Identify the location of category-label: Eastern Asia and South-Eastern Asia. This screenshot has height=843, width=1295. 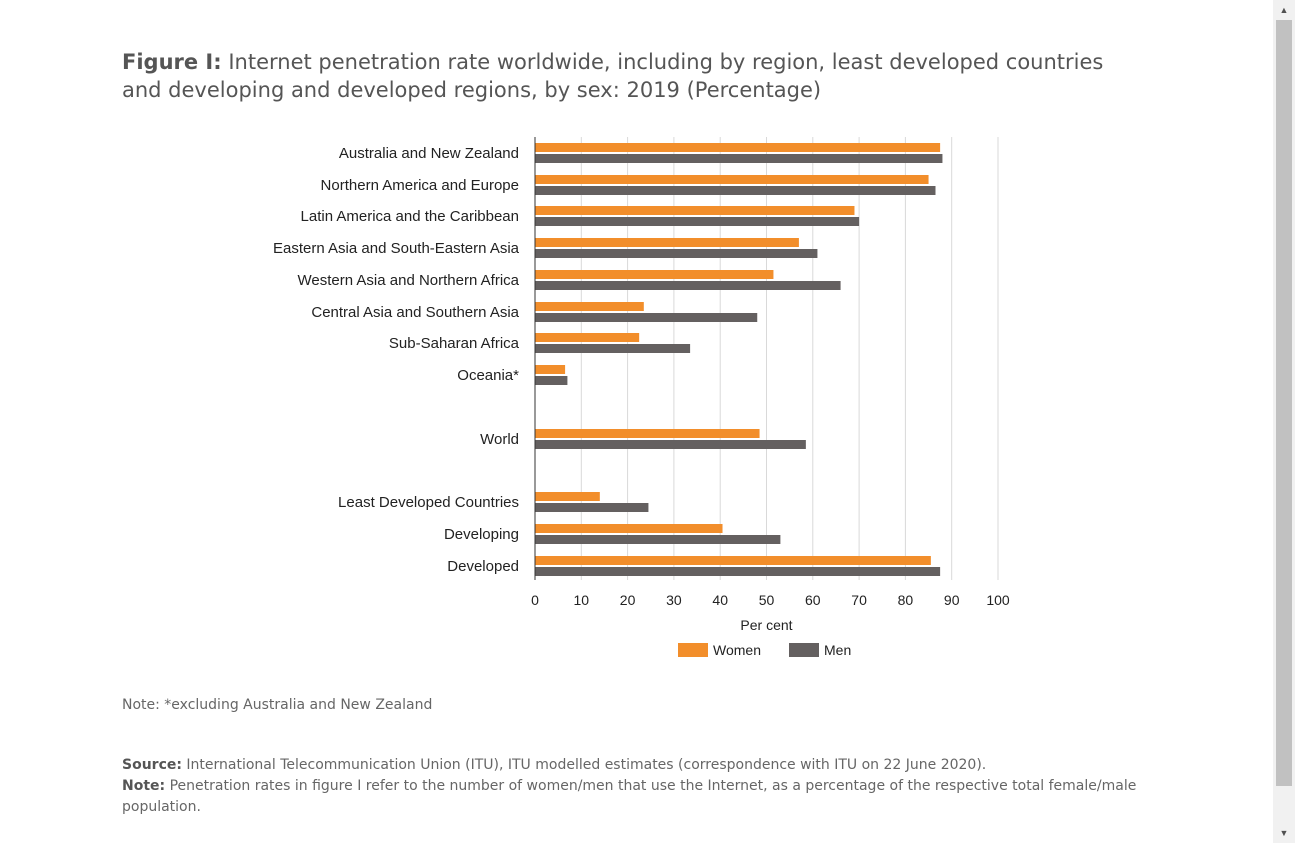
(396, 248).